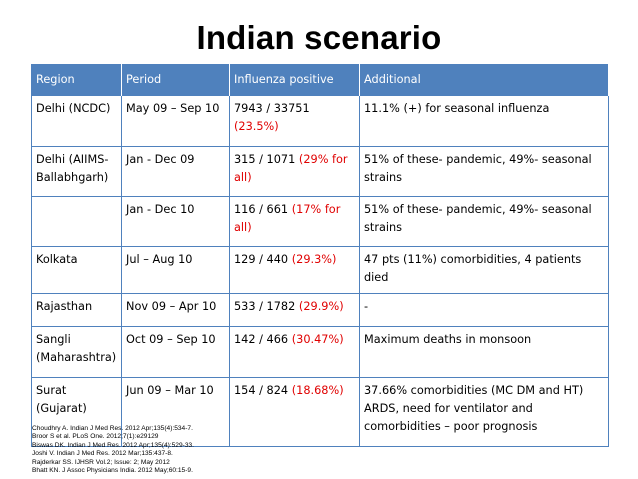 This screenshot has width=638, height=479. I want to click on cell-period: Jan - Dec 10, so click(175, 221).